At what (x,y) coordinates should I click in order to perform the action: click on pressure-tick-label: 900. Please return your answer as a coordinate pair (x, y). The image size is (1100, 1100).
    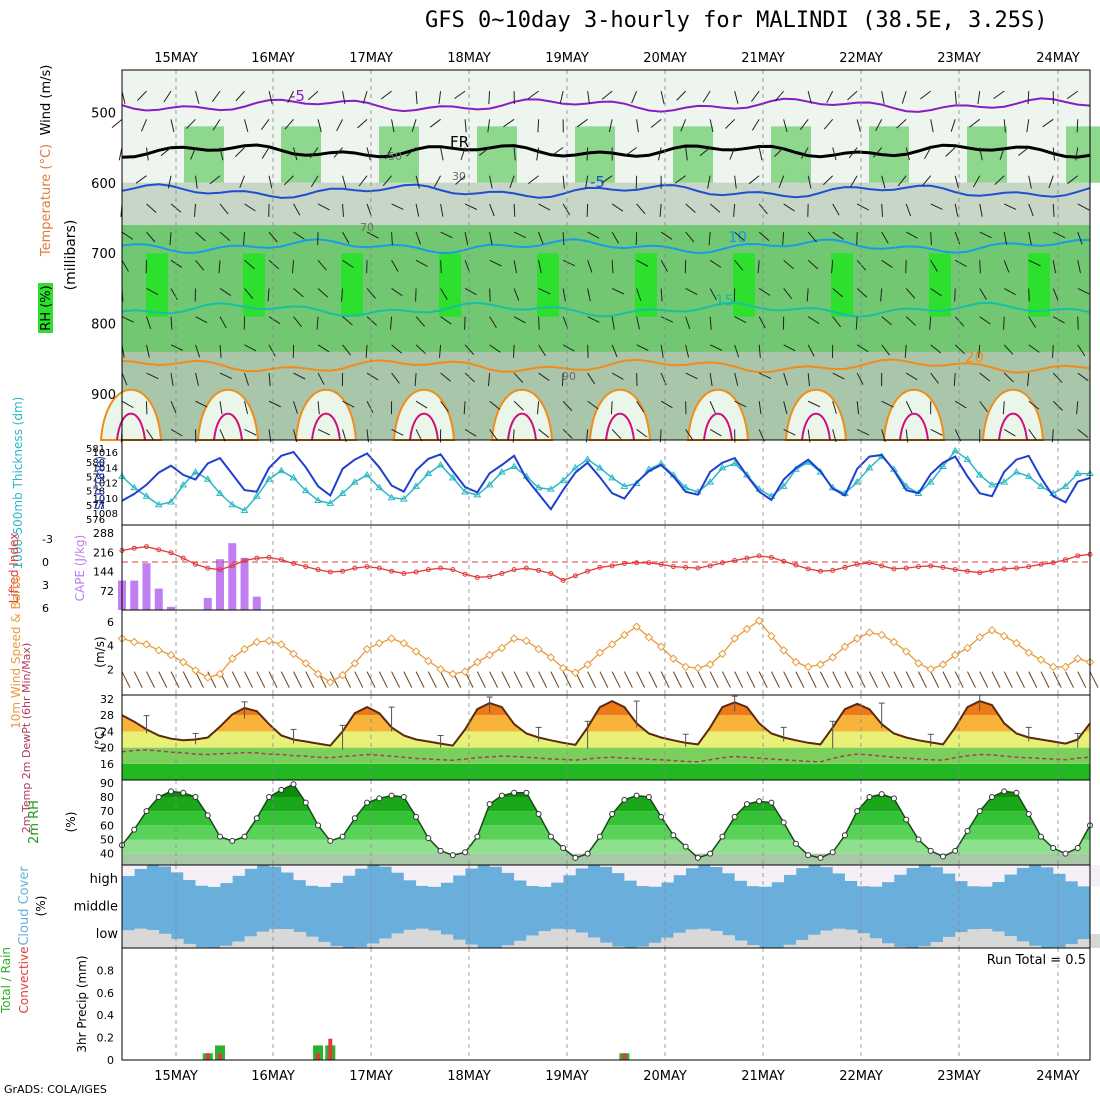
    Looking at the image, I should click on (103, 395).